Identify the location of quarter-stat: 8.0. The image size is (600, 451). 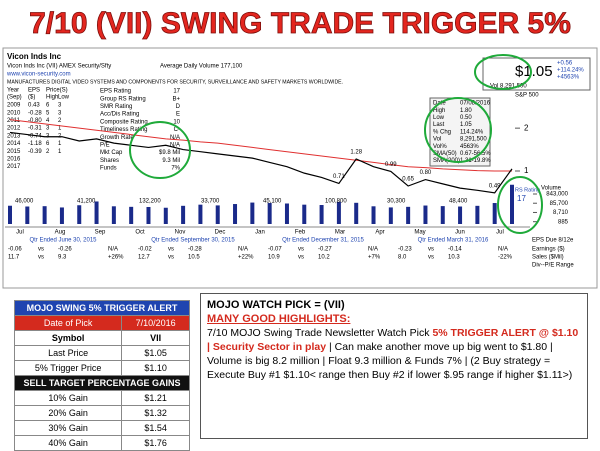
(402, 258).